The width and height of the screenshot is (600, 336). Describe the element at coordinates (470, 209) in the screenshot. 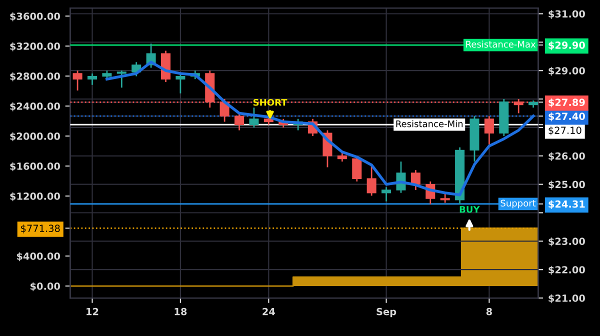

I see `annotation: BUY` at that location.